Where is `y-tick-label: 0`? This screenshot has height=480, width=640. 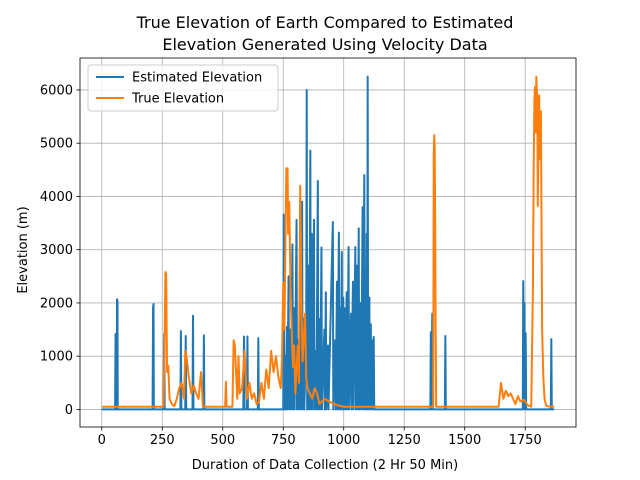
y-tick-label: 0 is located at coordinates (69, 410).